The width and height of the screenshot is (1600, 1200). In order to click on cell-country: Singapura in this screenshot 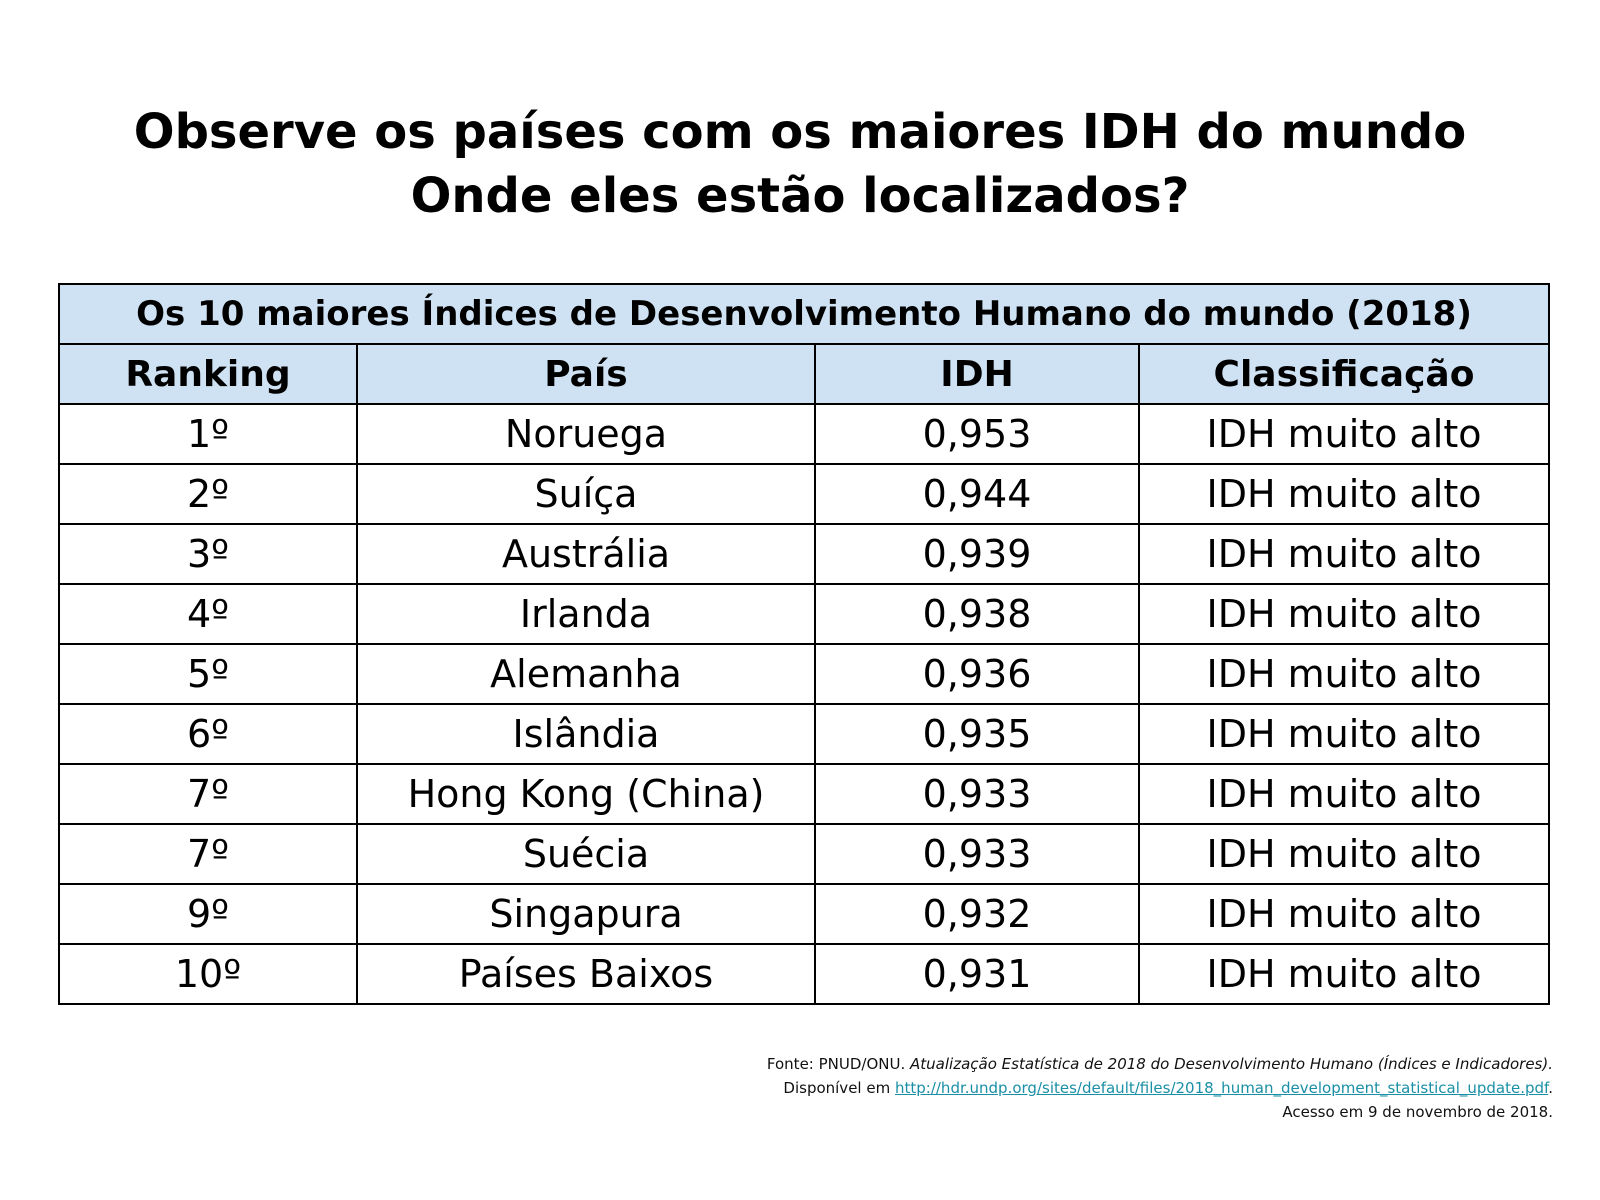, I will do `click(586, 914)`.